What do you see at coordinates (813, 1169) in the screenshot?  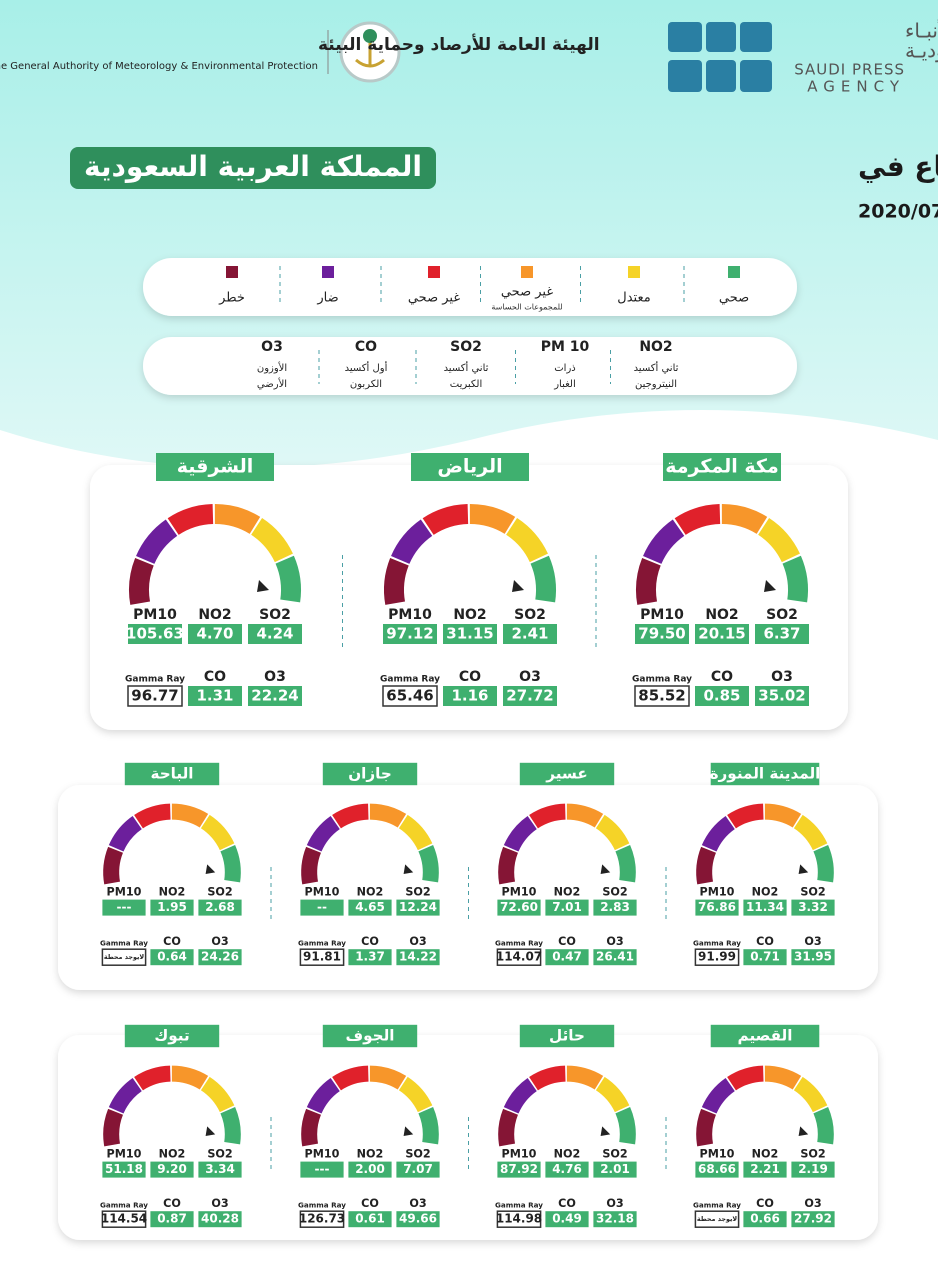 I see `metric-value: 2.19` at bounding box center [813, 1169].